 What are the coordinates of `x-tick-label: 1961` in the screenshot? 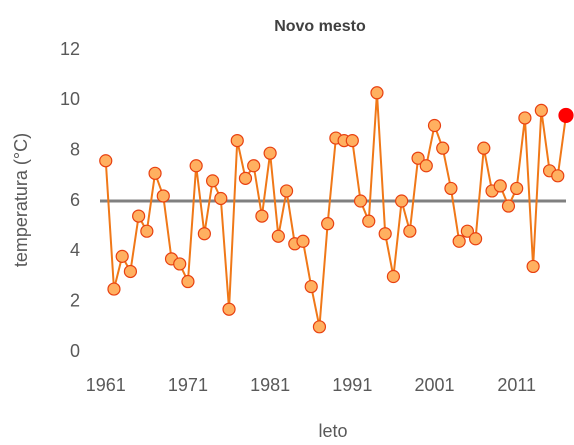 It's located at (106, 385).